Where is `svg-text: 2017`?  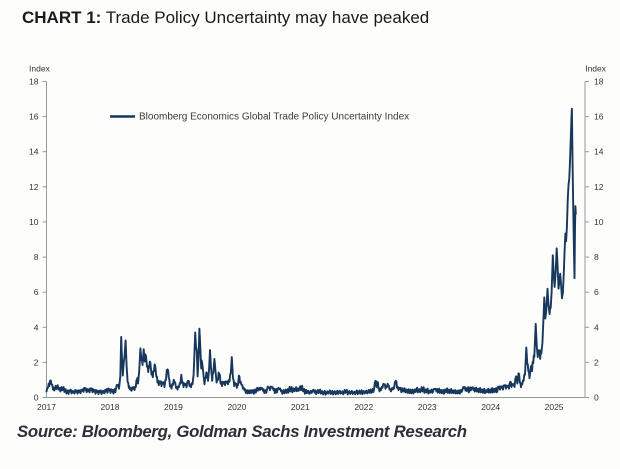 svg-text: 2017 is located at coordinates (46, 407).